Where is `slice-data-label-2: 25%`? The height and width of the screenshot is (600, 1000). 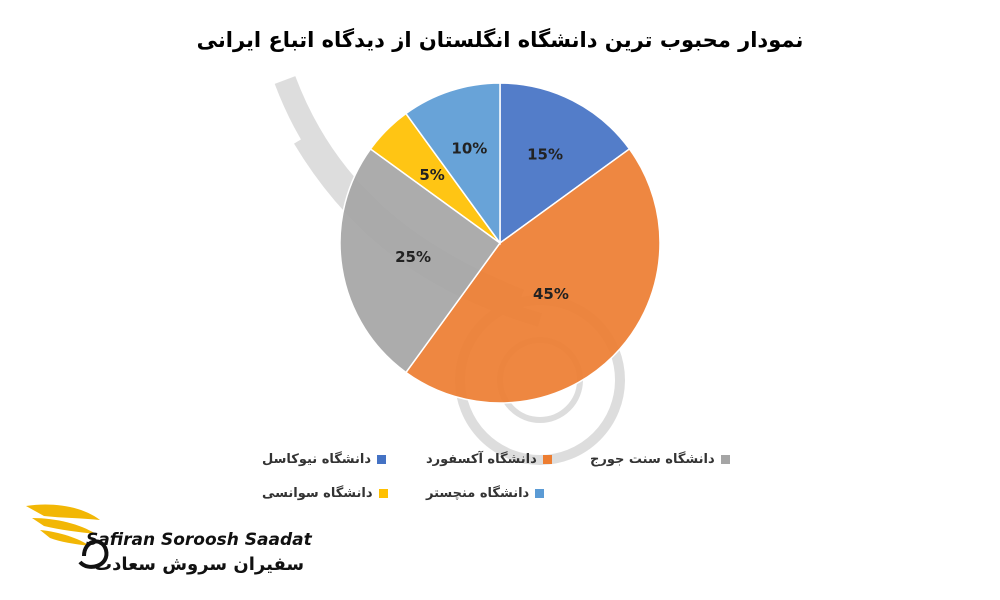 slice-data-label-2: 25% is located at coordinates (413, 257).